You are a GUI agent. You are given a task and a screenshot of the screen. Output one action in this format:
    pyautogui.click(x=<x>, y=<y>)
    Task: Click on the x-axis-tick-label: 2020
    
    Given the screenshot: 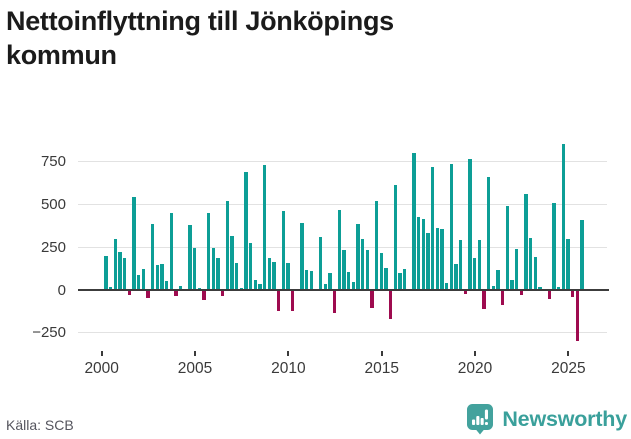 What is the action you would take?
    pyautogui.click(x=475, y=368)
    